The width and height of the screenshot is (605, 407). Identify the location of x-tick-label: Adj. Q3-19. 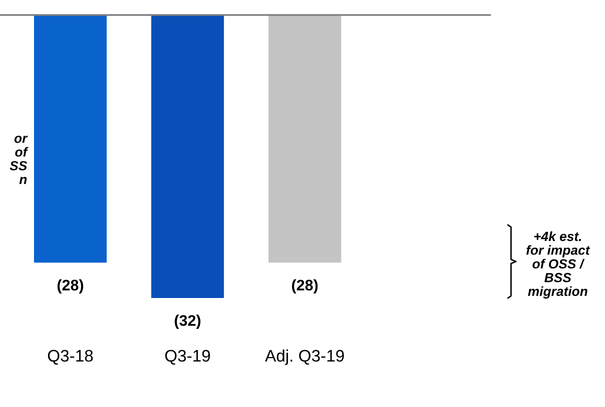
(304, 357).